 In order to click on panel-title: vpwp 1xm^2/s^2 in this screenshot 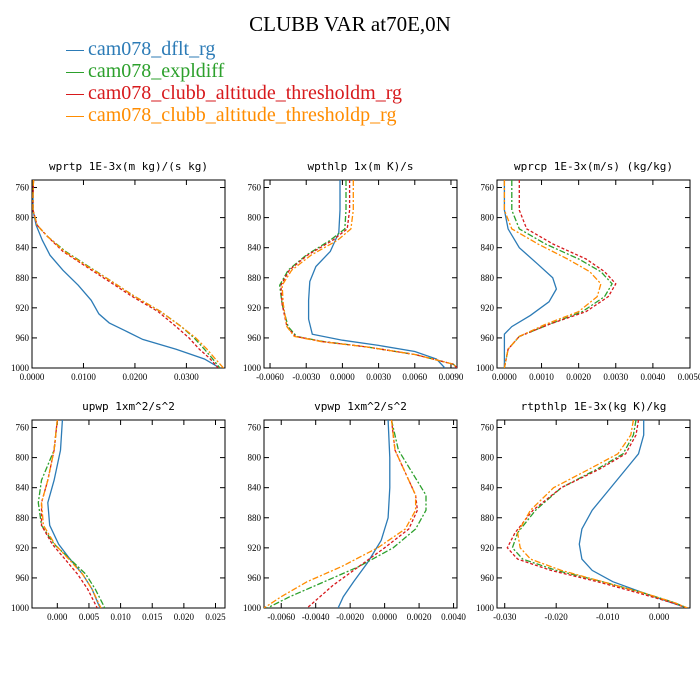, I will do `click(360, 406)`.